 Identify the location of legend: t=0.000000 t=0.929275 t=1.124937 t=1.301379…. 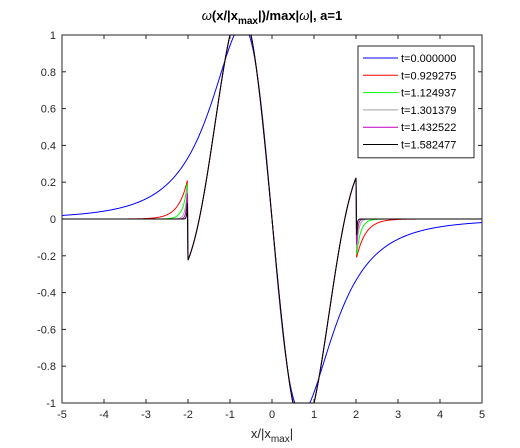
(416, 102).